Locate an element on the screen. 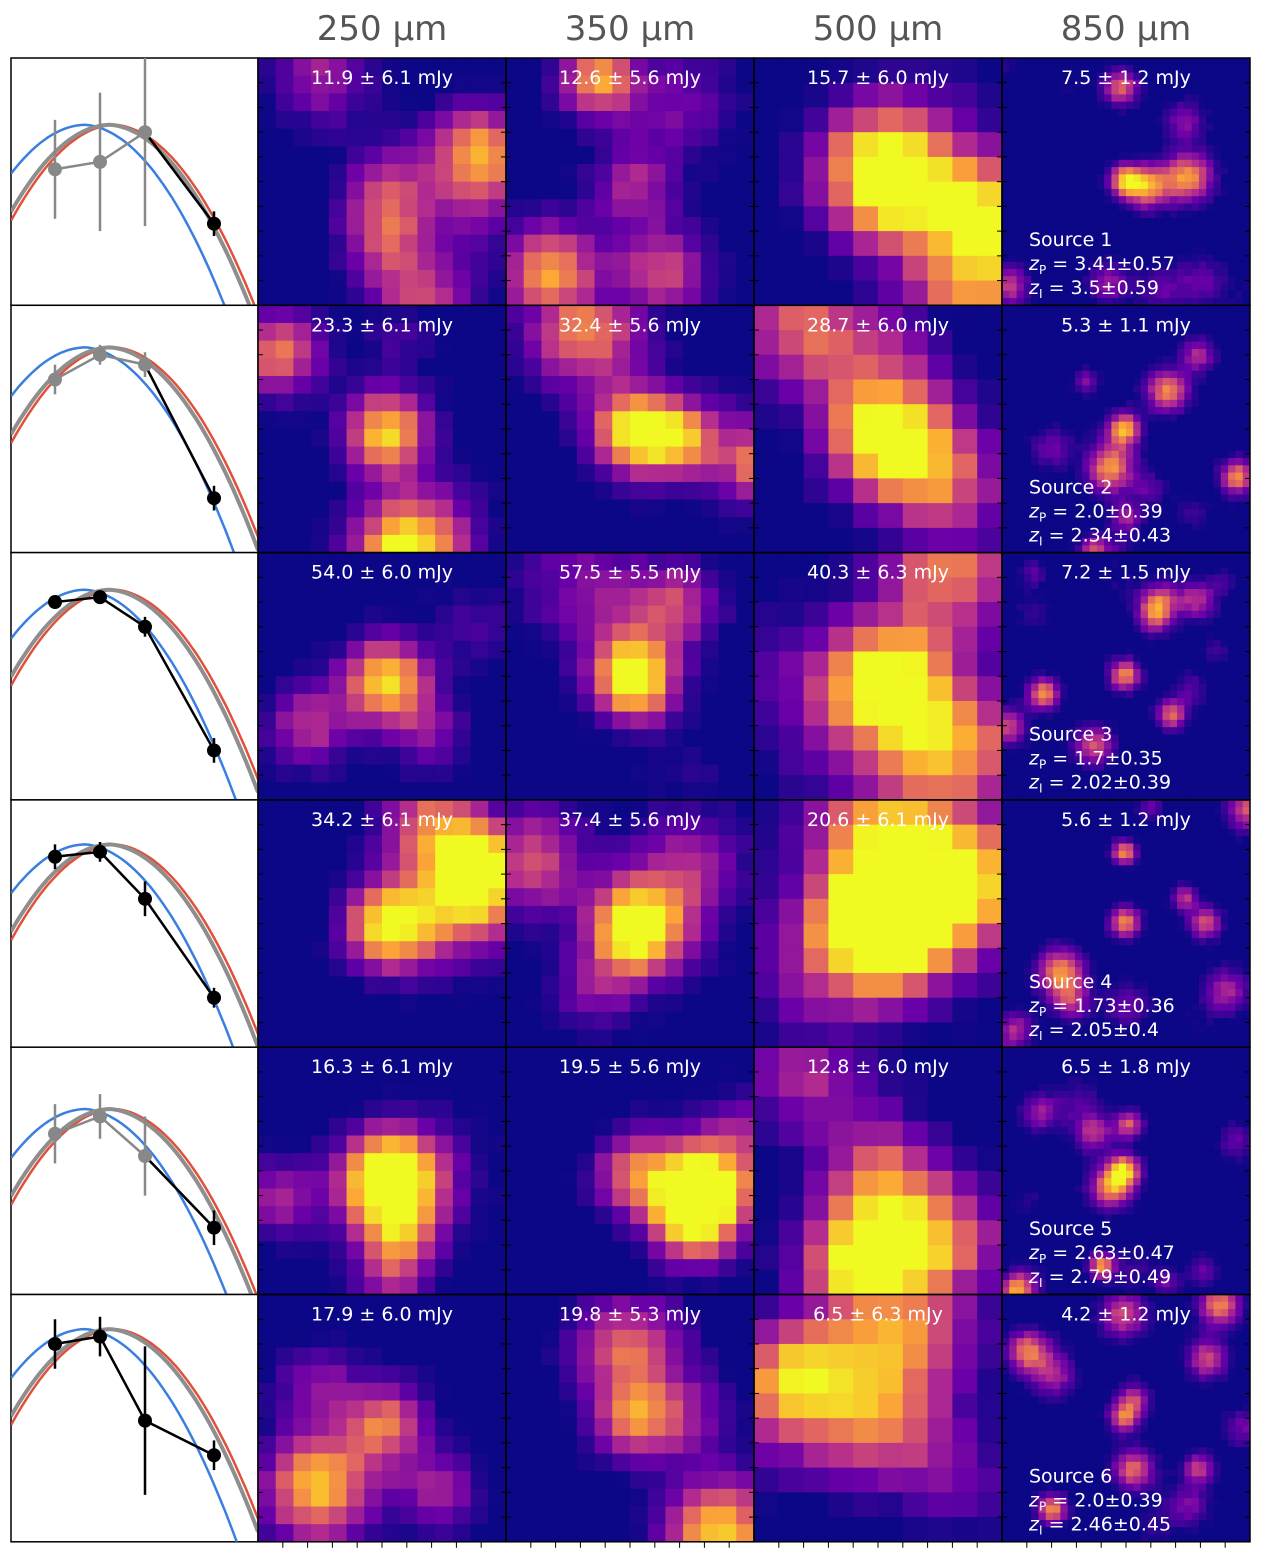  flux-label: 16.3 ± 6.1 mJy is located at coordinates (382, 1067).